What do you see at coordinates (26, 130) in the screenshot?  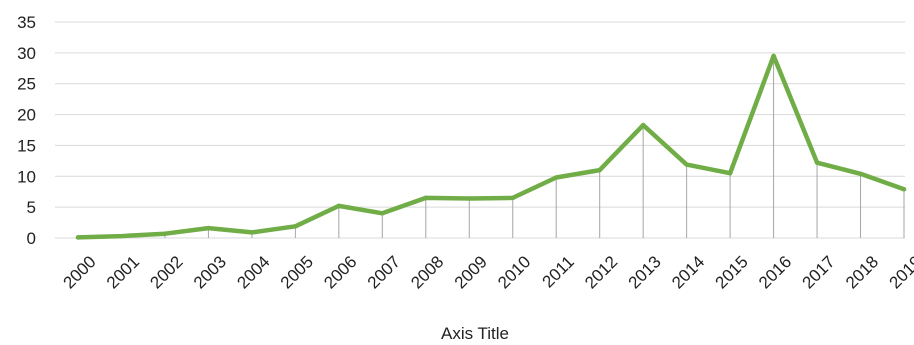 I see `y-axis-ticks: 0 5 10 15 20 25 30 35` at bounding box center [26, 130].